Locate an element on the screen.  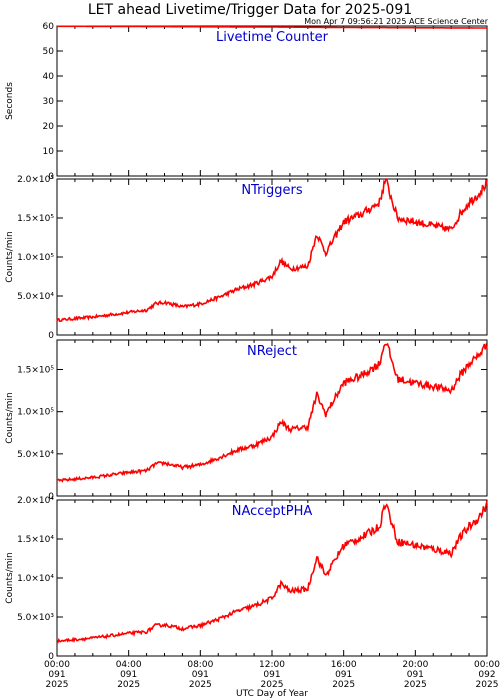
x-tick-label: 12:00 is located at coordinates (272, 665).